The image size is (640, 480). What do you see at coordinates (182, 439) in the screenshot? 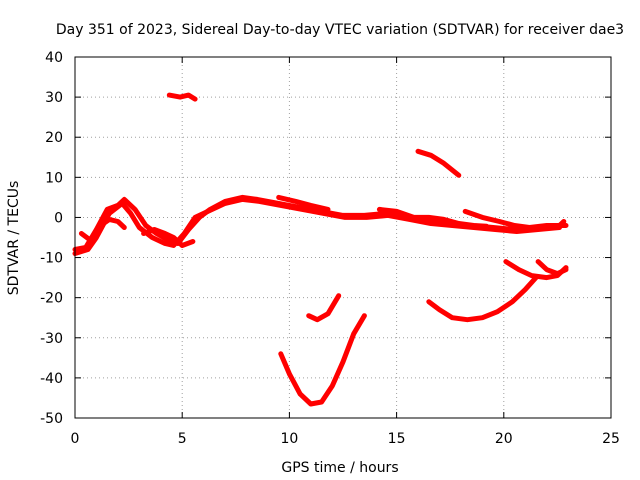
I see `x-tick-label: 5` at bounding box center [182, 439].